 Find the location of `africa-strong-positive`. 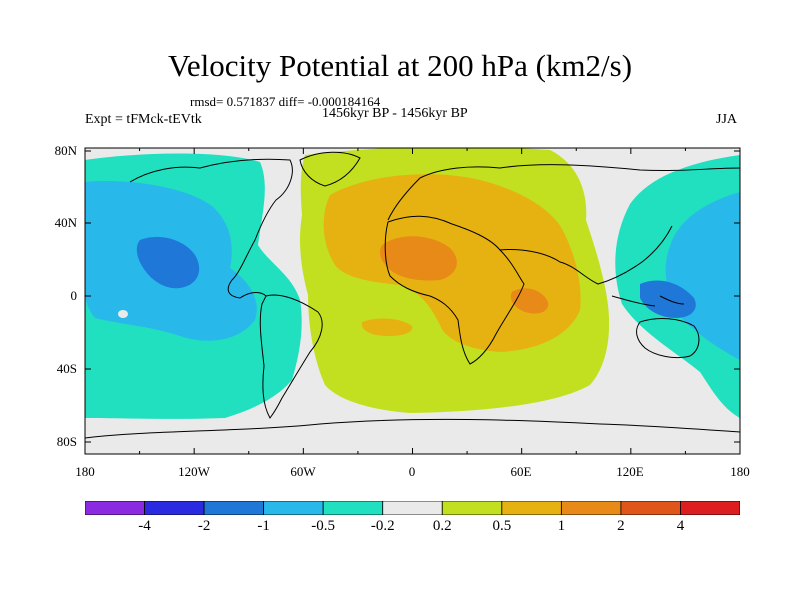

africa-strong-positive is located at coordinates (418, 258).